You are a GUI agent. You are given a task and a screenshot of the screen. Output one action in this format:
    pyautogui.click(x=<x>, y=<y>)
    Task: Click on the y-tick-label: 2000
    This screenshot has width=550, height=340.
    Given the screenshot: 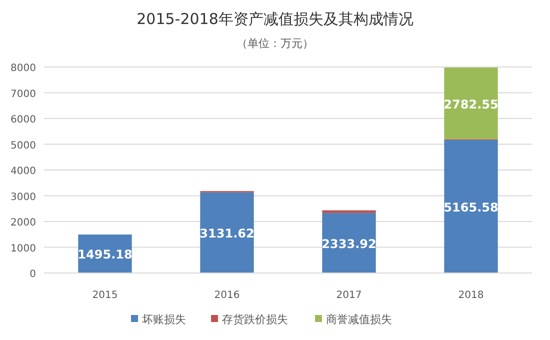 What is the action you would take?
    pyautogui.click(x=23, y=223)
    